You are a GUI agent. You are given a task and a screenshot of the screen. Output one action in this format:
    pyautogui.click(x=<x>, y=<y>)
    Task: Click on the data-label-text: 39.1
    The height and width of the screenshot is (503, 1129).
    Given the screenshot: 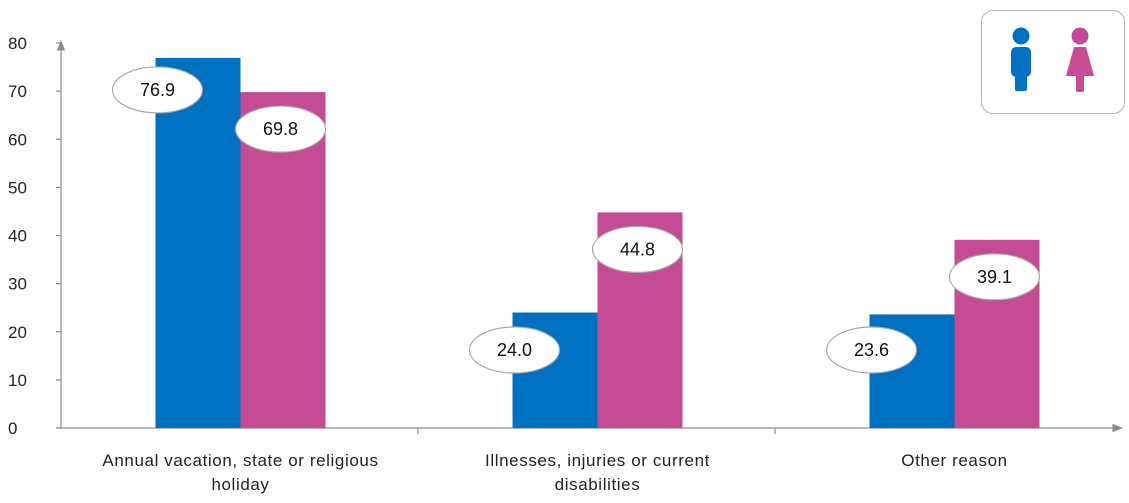 What is the action you would take?
    pyautogui.click(x=994, y=277)
    